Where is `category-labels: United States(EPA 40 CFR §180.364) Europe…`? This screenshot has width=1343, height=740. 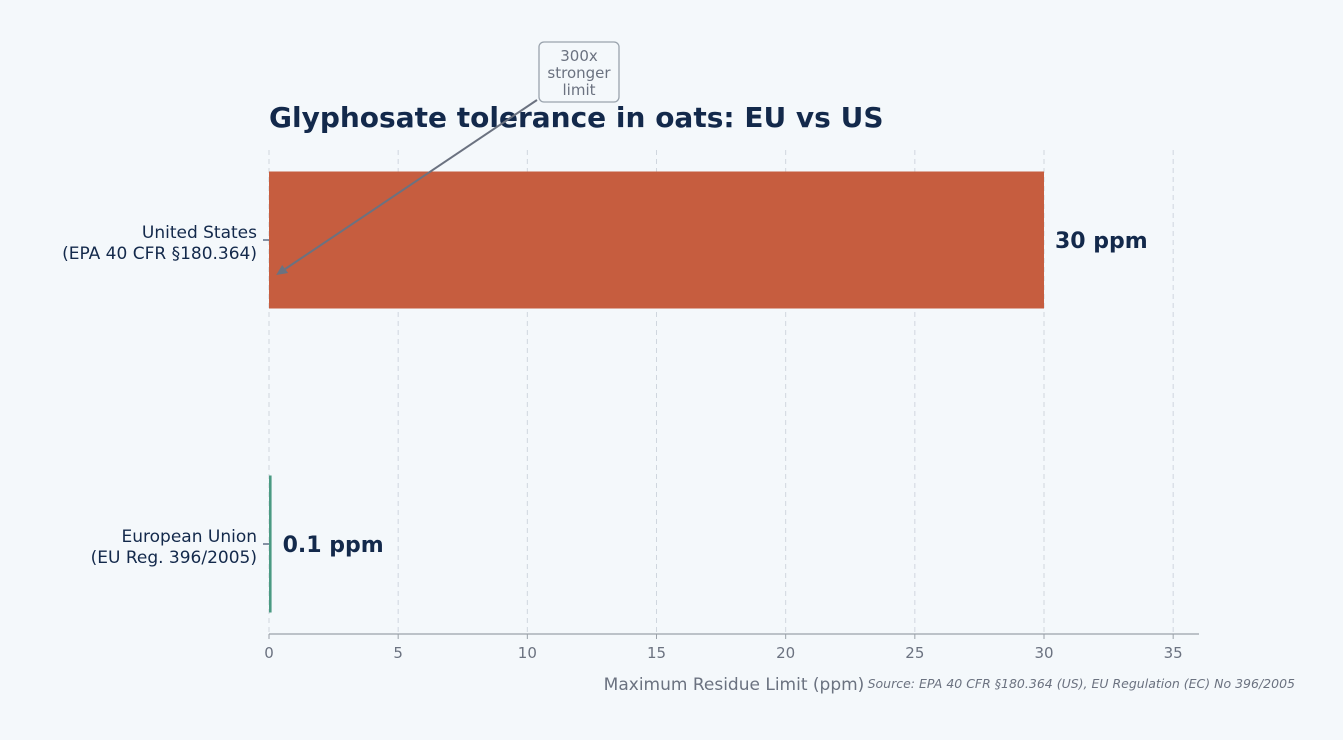
category-labels: United States(EPA 40 CFR §180.364) Europe… is located at coordinates (165, 395).